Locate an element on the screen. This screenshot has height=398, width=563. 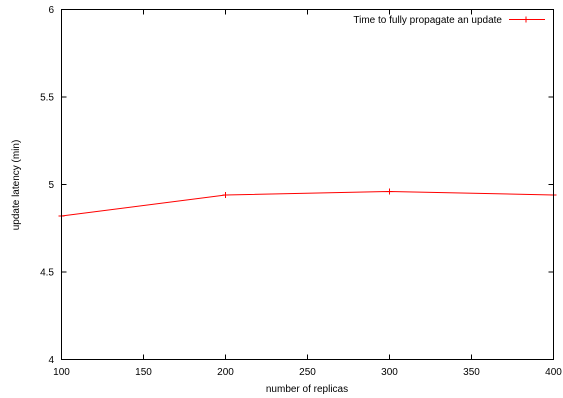
x-tick-label: 300 is located at coordinates (389, 372).